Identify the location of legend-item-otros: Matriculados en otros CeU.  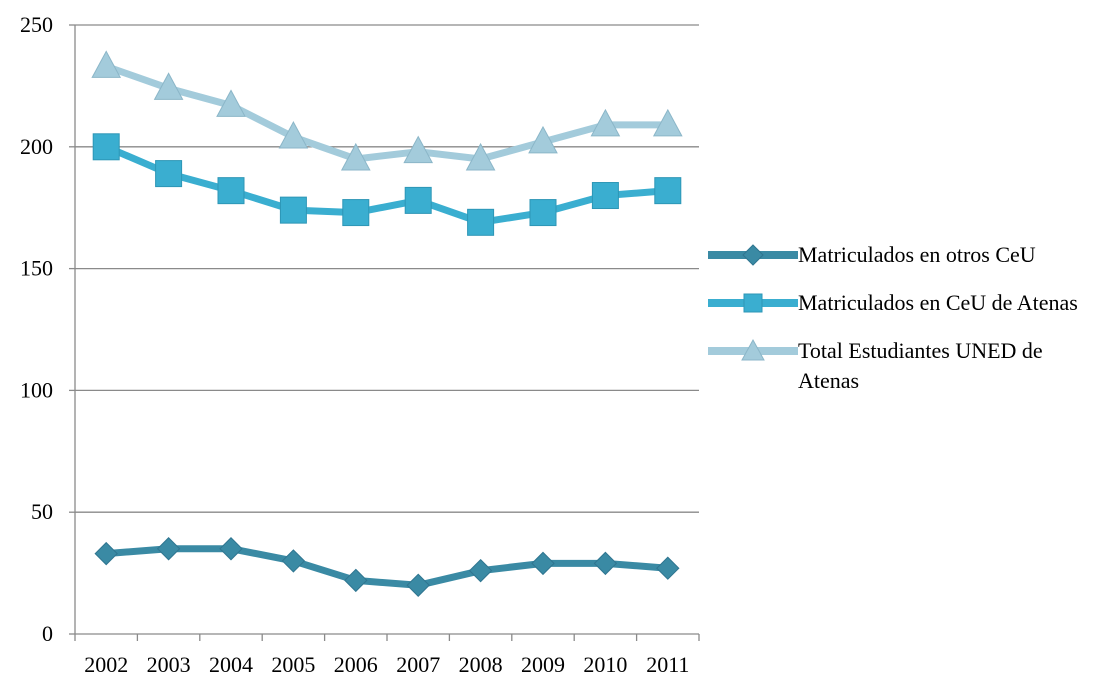
(900, 255).